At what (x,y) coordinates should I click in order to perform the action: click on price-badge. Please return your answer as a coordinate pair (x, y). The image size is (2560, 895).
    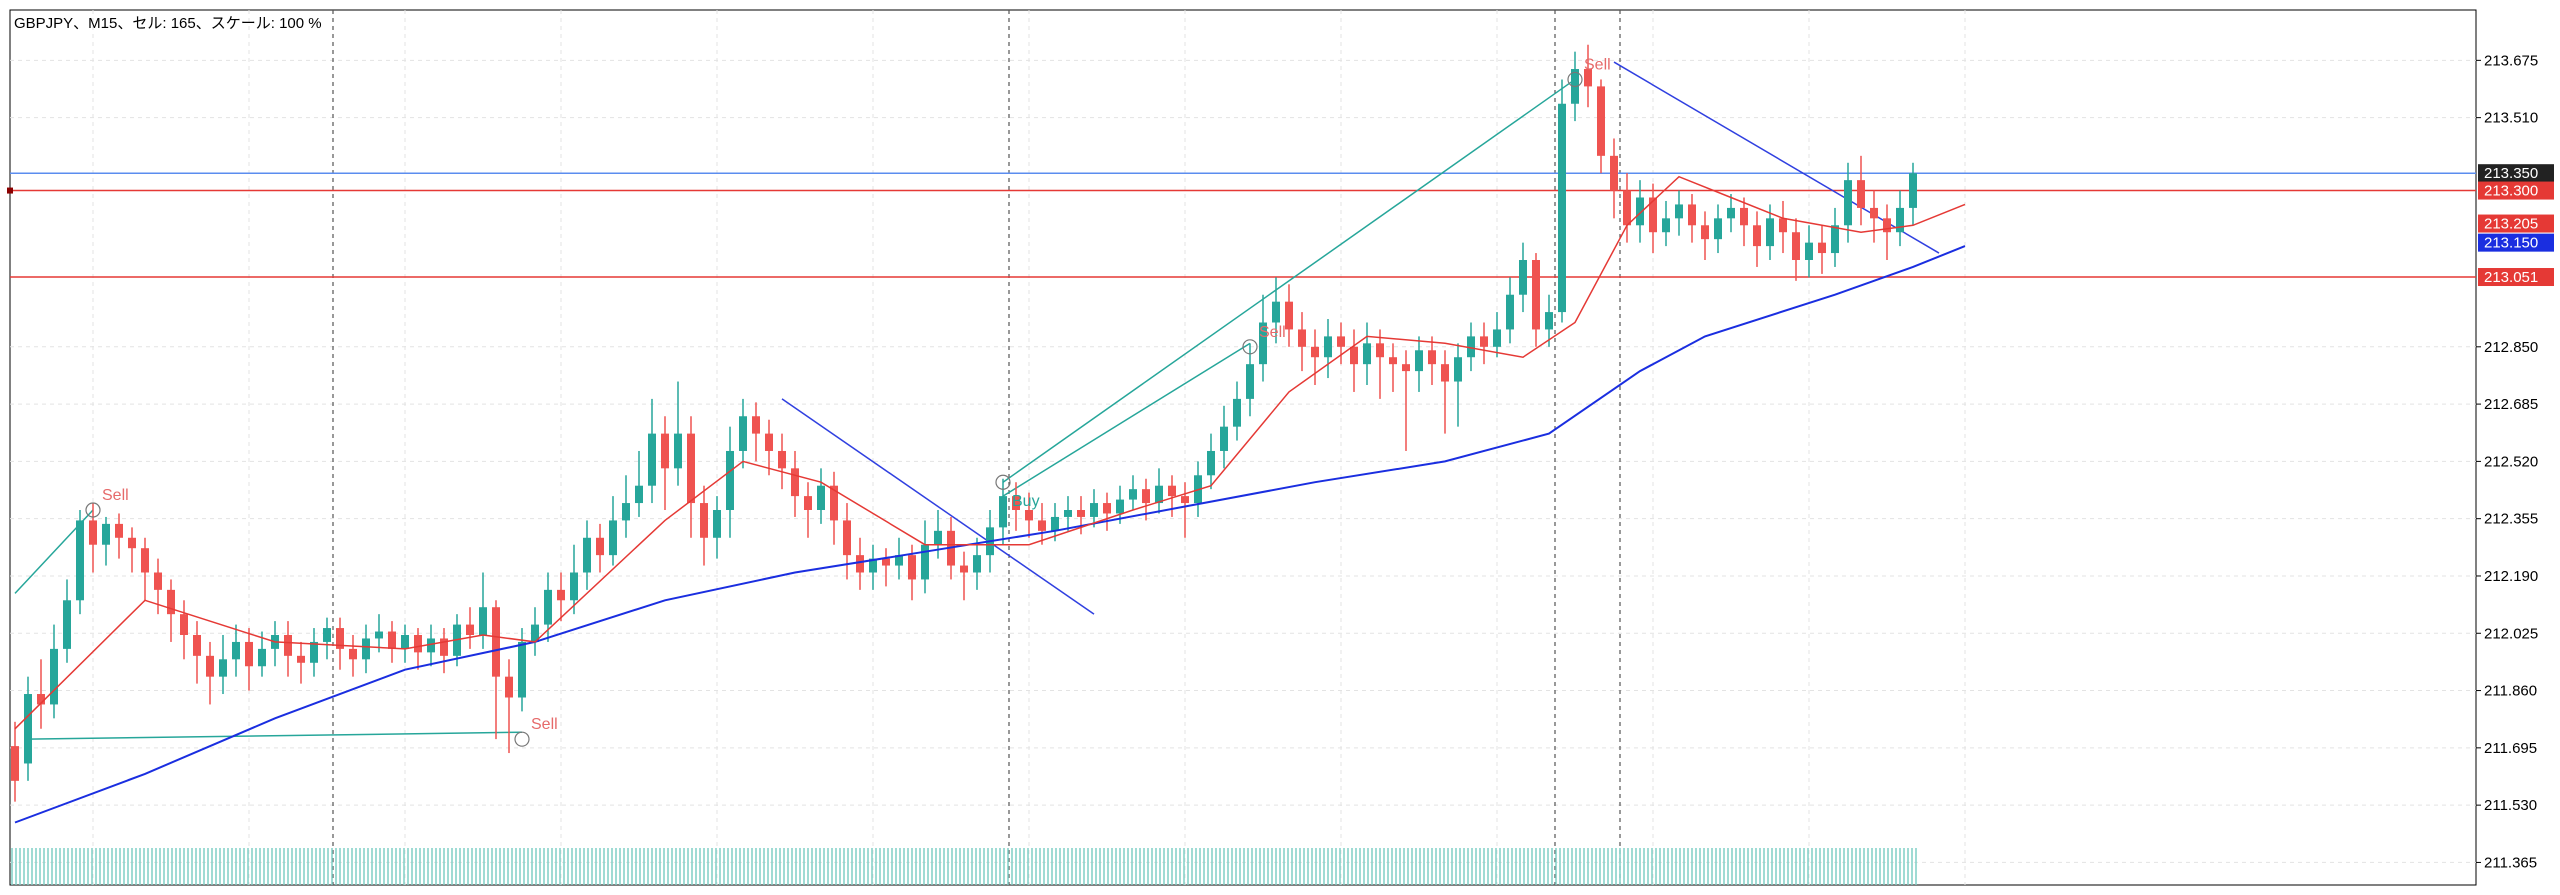
    Looking at the image, I should click on (2516, 277).